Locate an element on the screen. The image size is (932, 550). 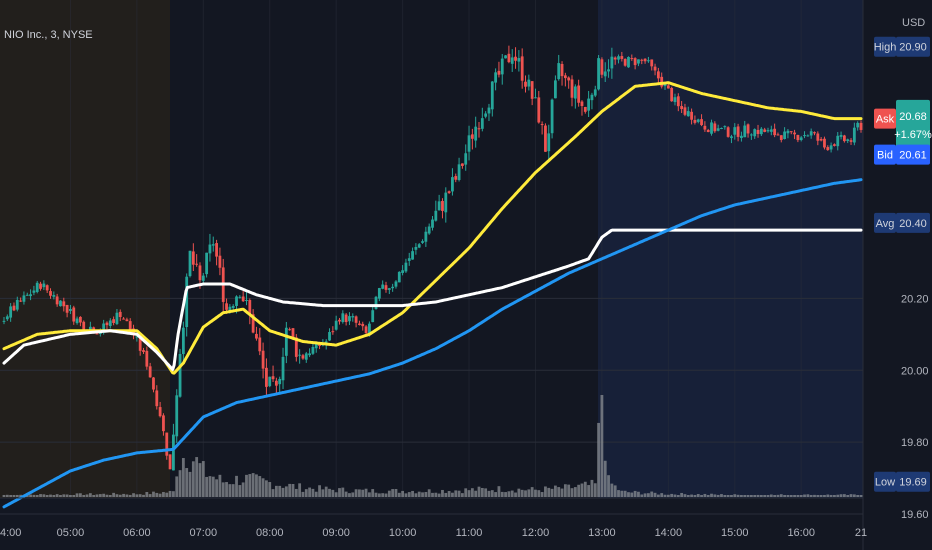
price-axis: 20.20 20.00 19.80 19.60 is located at coordinates (915, 407).